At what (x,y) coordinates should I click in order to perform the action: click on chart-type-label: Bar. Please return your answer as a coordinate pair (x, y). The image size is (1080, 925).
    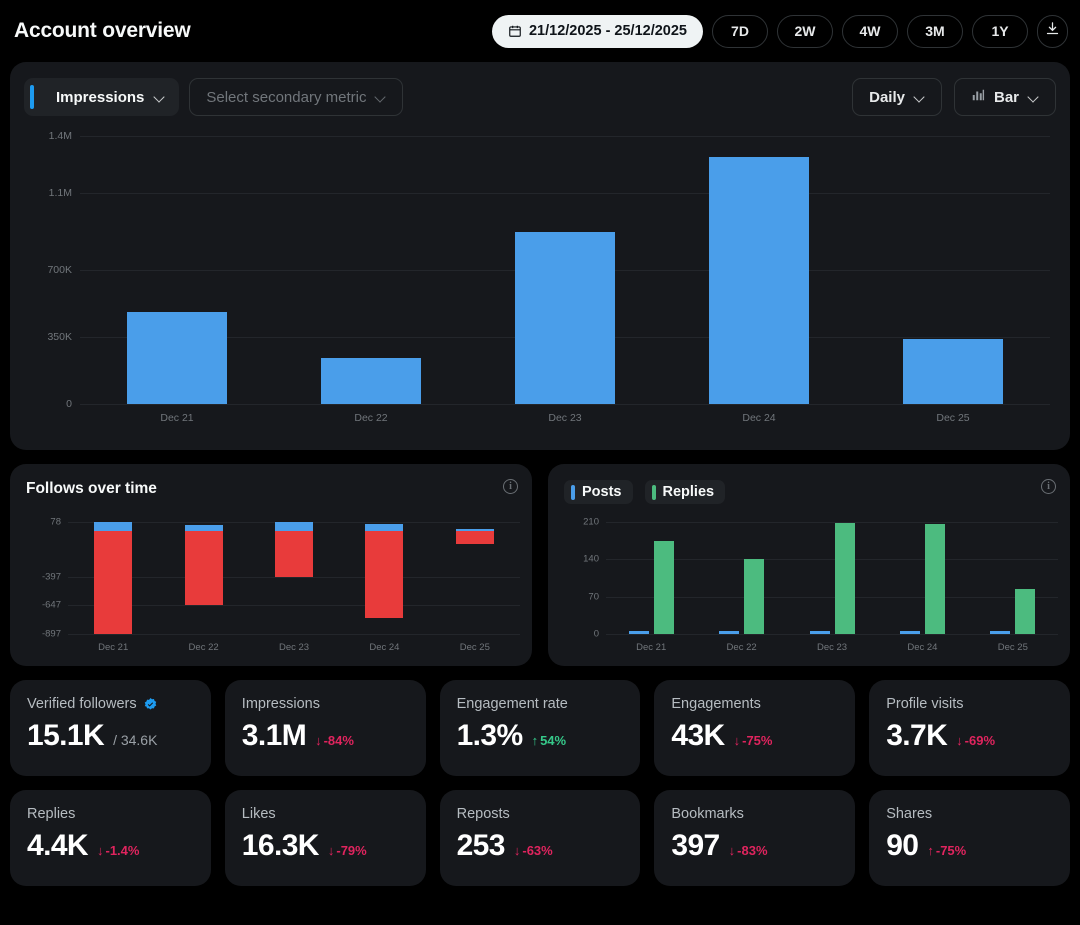
    Looking at the image, I should click on (1006, 97).